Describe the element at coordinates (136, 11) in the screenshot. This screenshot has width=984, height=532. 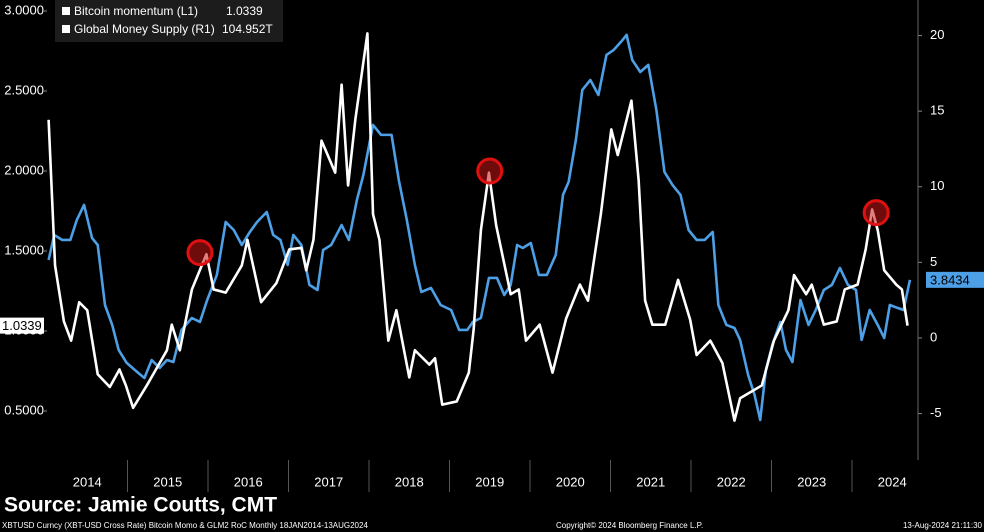
I see `legend-label: Bitcoin momentum (L1)` at that location.